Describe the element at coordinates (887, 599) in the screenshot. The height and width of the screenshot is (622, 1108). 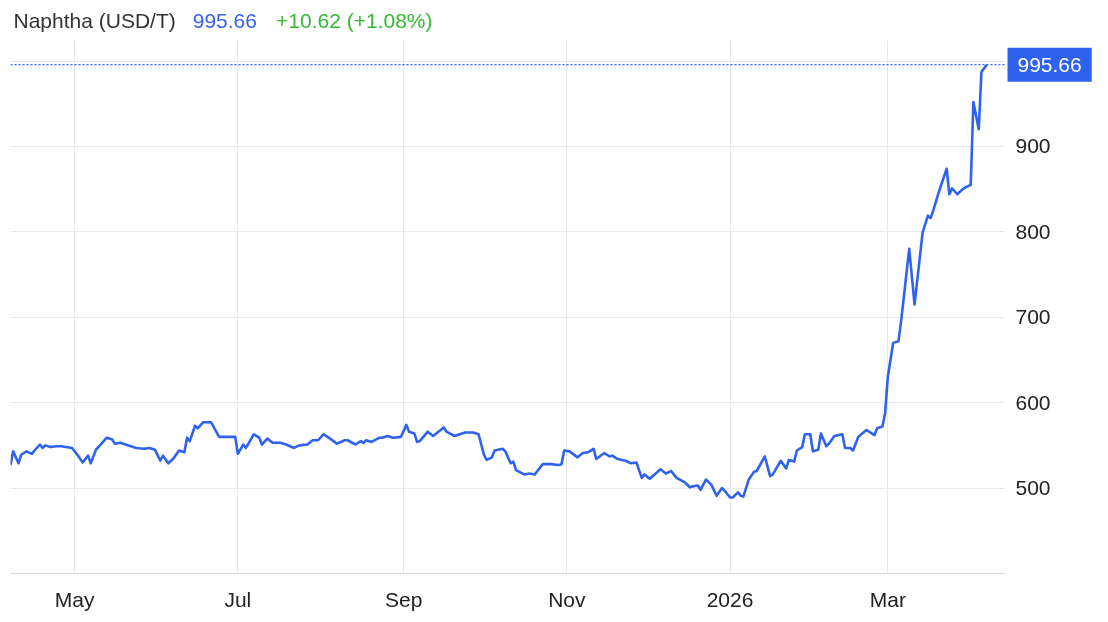
I see `x-tick-label: Mar` at that location.